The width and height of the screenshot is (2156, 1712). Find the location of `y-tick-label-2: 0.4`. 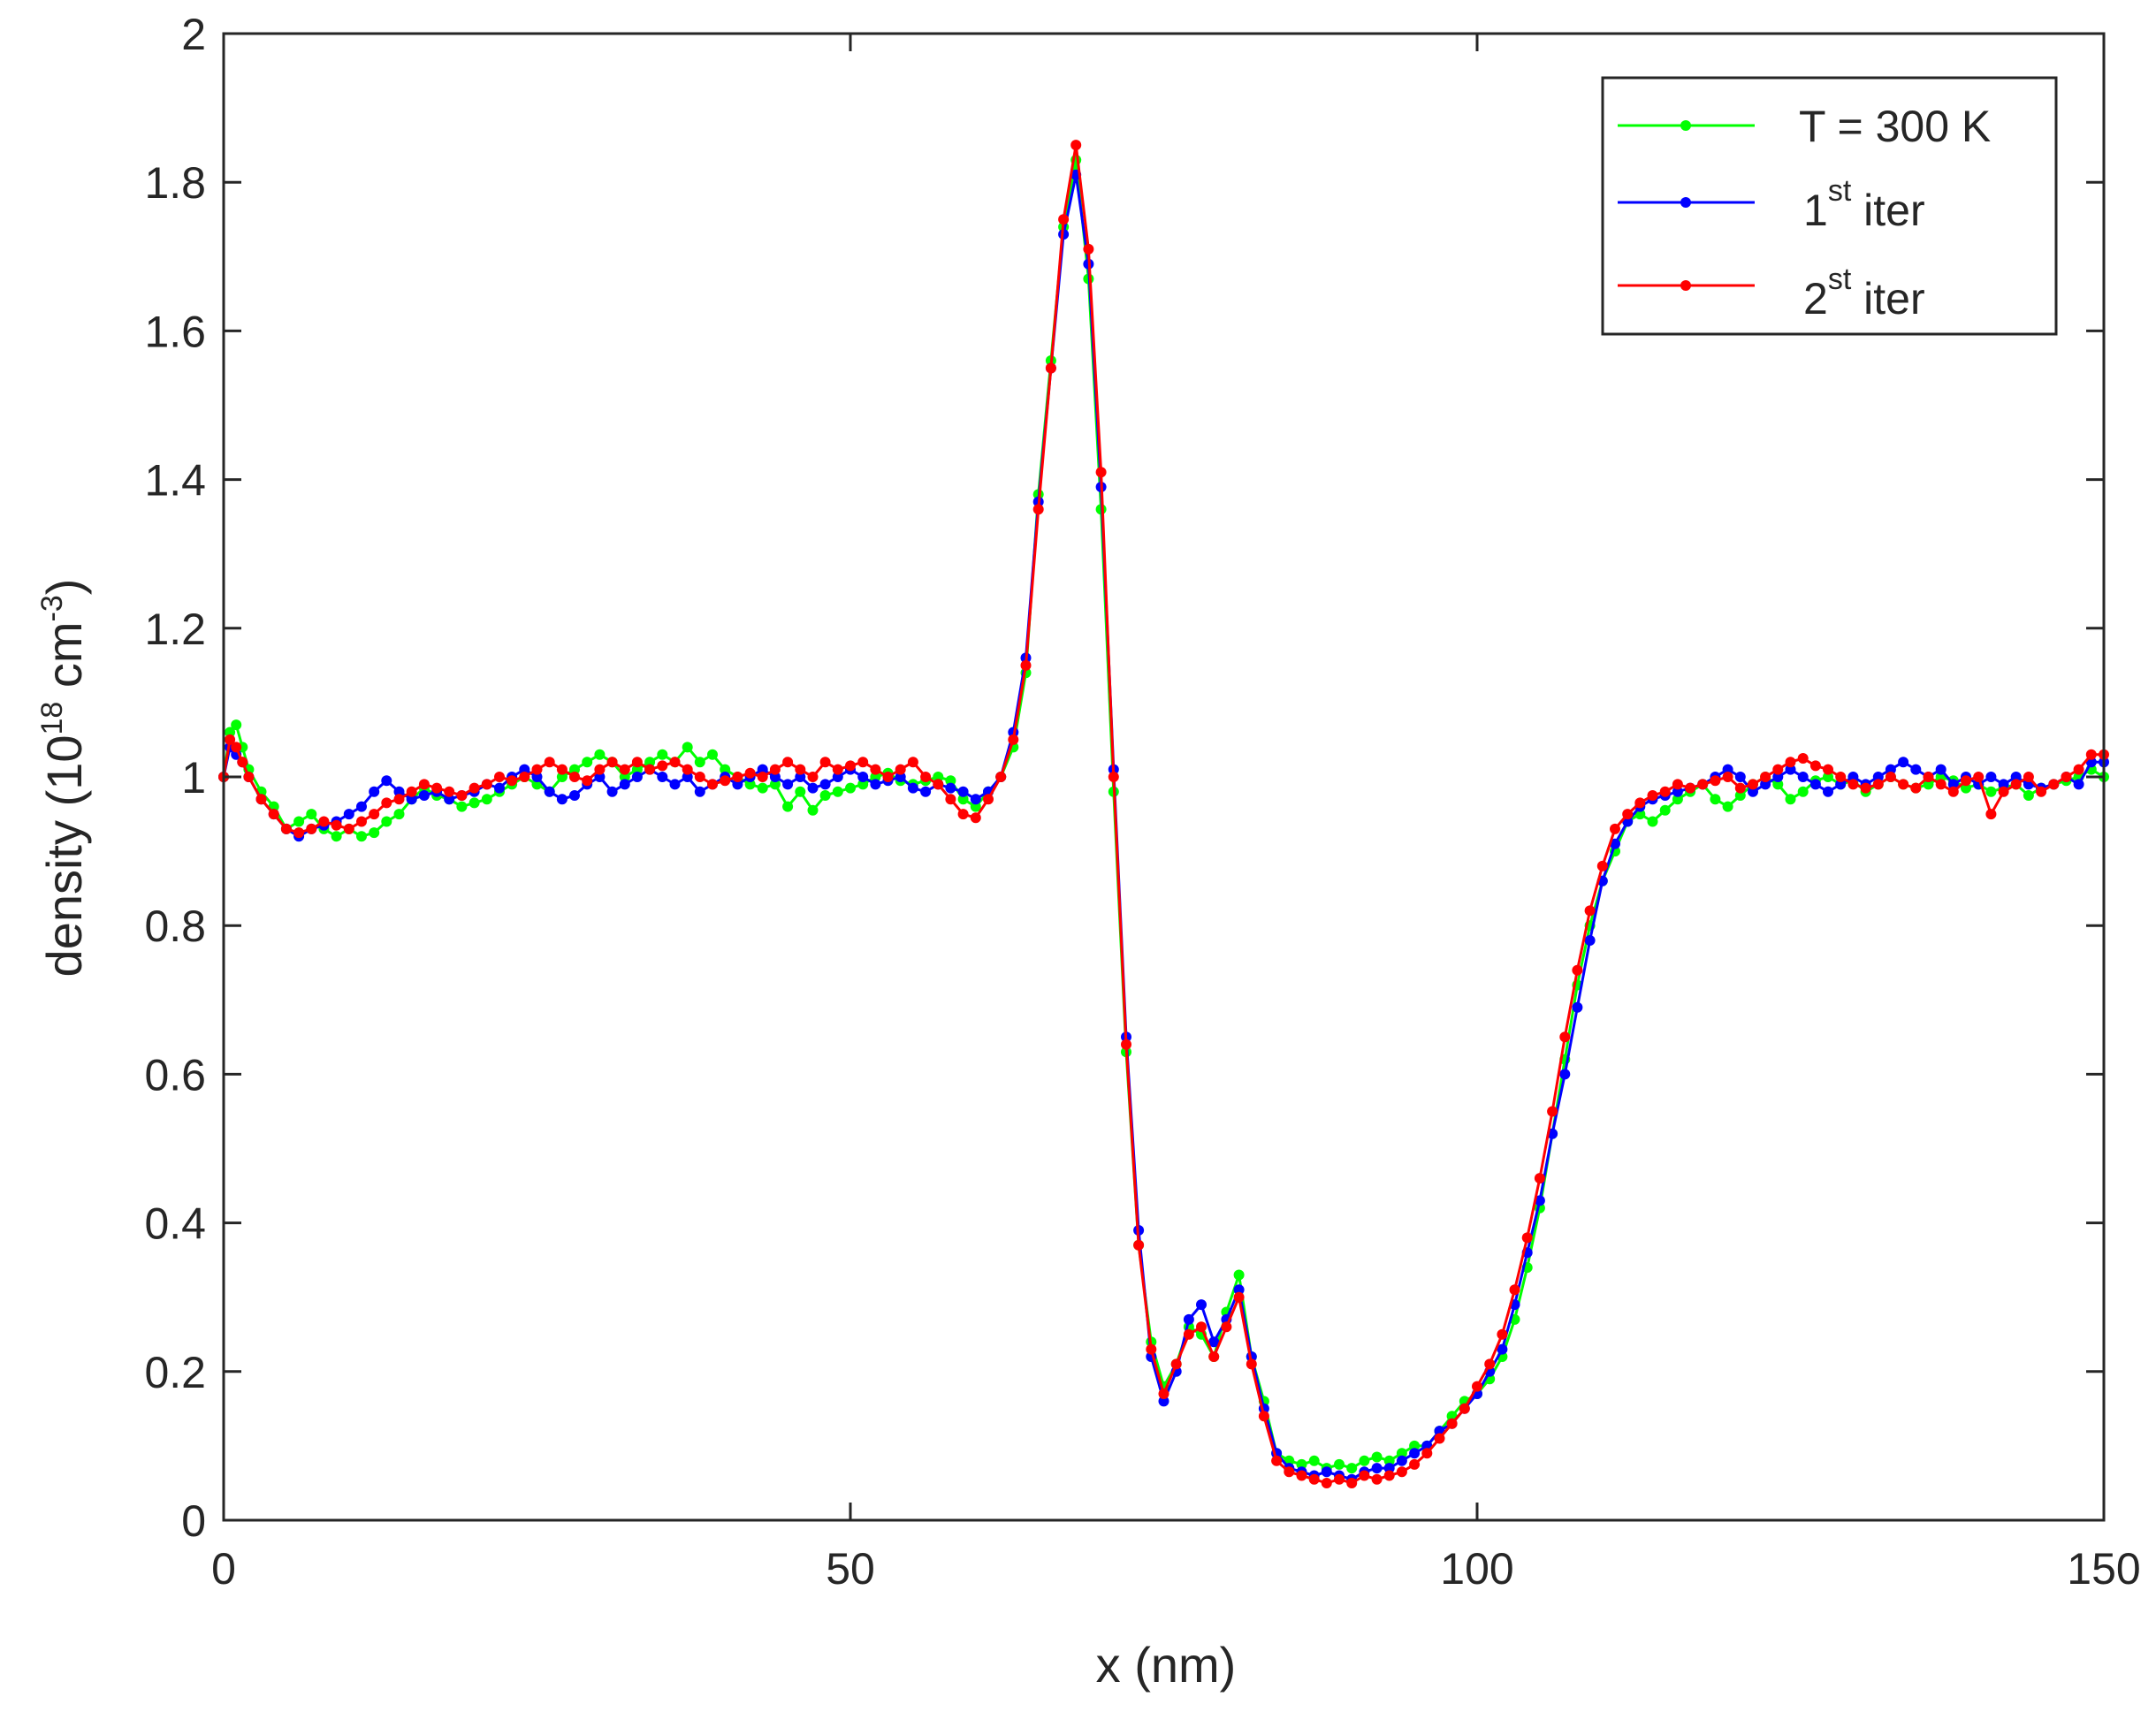

y-tick-label-2: 0.4 is located at coordinates (175, 1224).